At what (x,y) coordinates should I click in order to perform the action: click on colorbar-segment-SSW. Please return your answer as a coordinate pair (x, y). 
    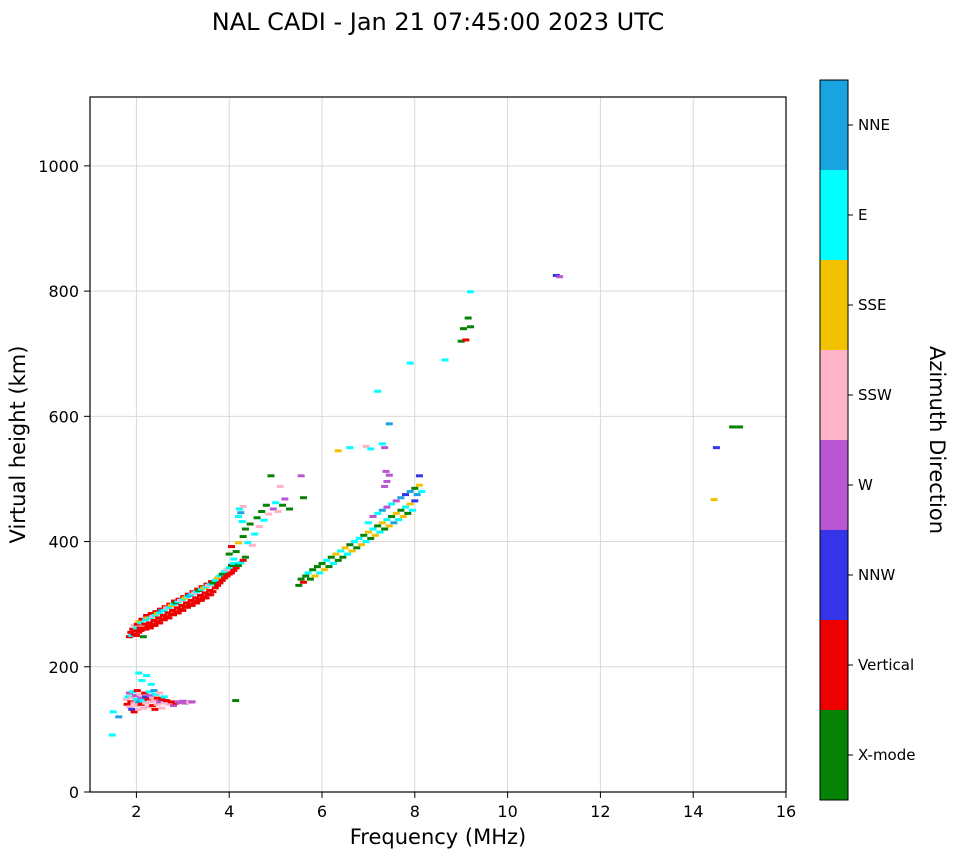
    Looking at the image, I should click on (834, 395).